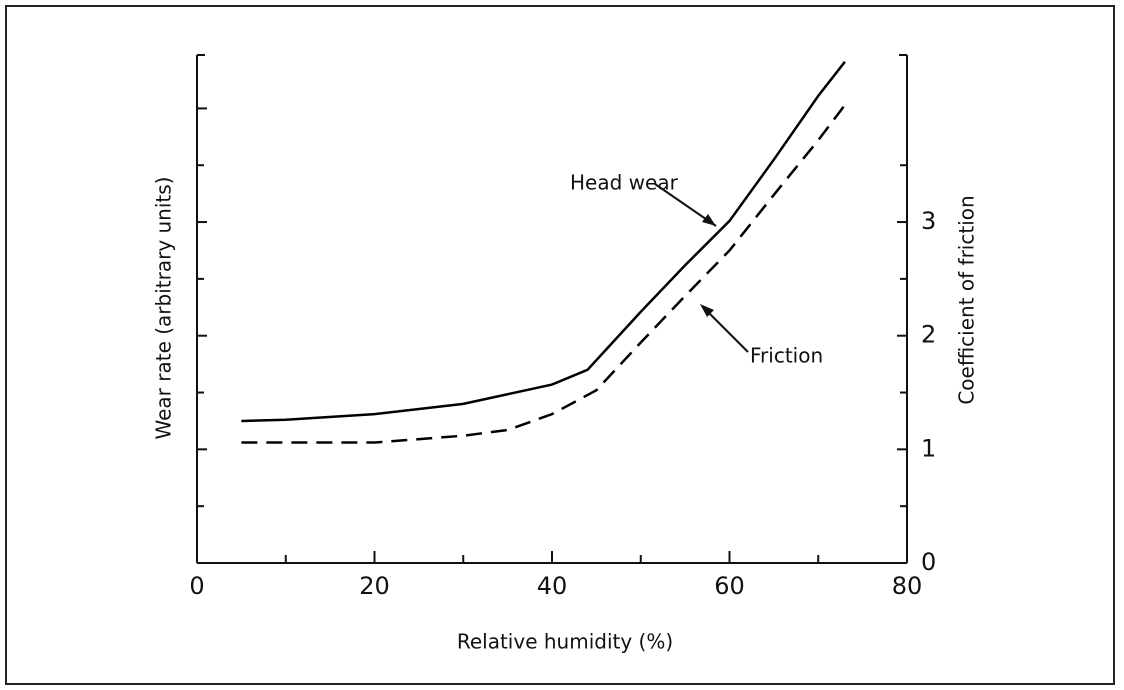 This screenshot has height=690, width=1124. Describe the element at coordinates (196, 586) in the screenshot. I see `x-tick-label: 0` at that location.